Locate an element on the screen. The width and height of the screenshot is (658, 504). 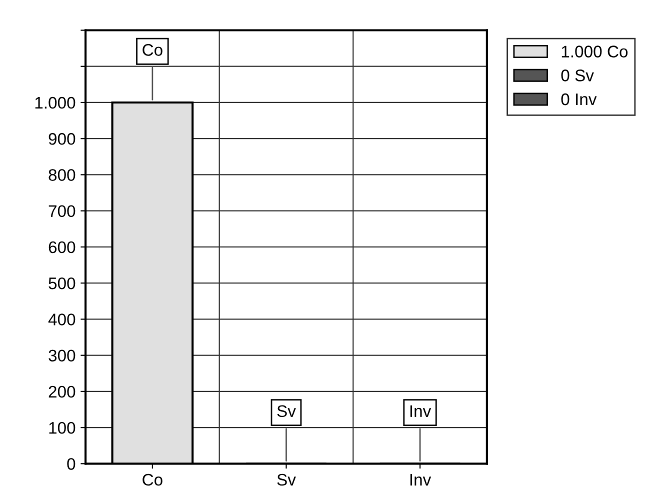
x-tick-label: Inv is located at coordinates (421, 480).